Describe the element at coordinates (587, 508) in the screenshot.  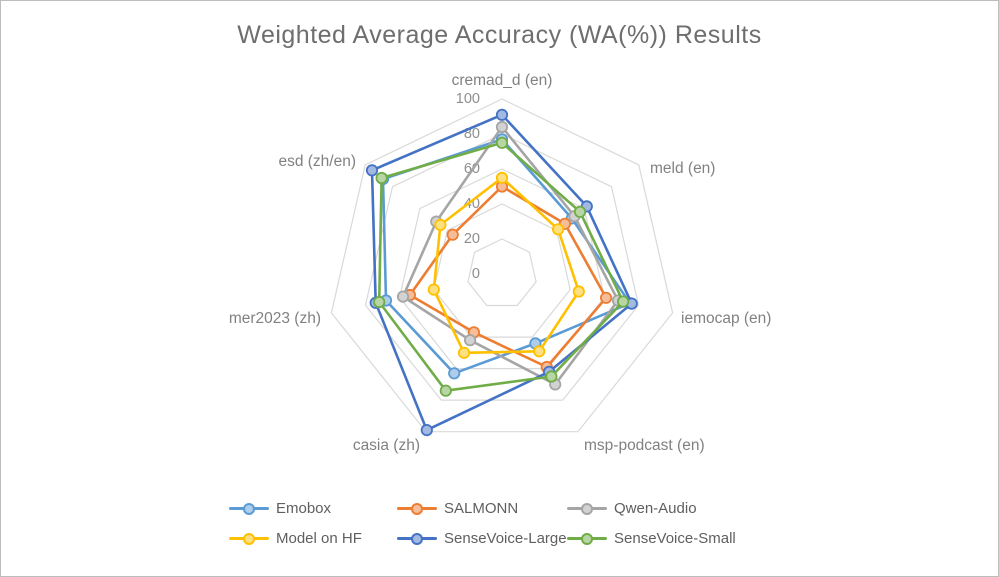
I see `legend-marker-qwen-audio-icon` at that location.